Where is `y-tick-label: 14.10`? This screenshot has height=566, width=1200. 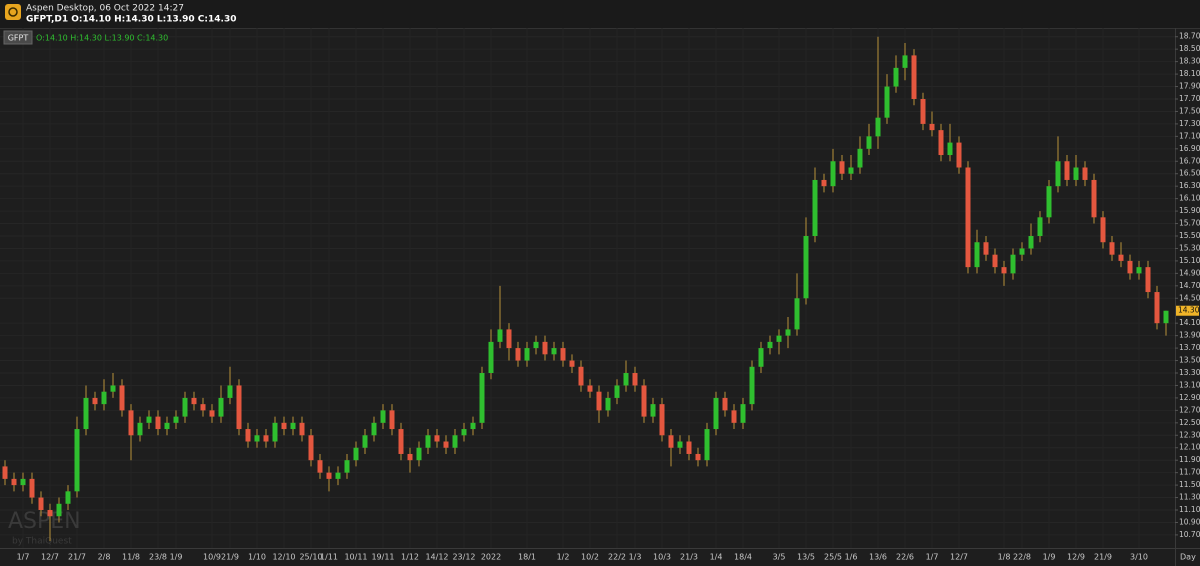 y-tick-label: 14.10 is located at coordinates (1189, 322).